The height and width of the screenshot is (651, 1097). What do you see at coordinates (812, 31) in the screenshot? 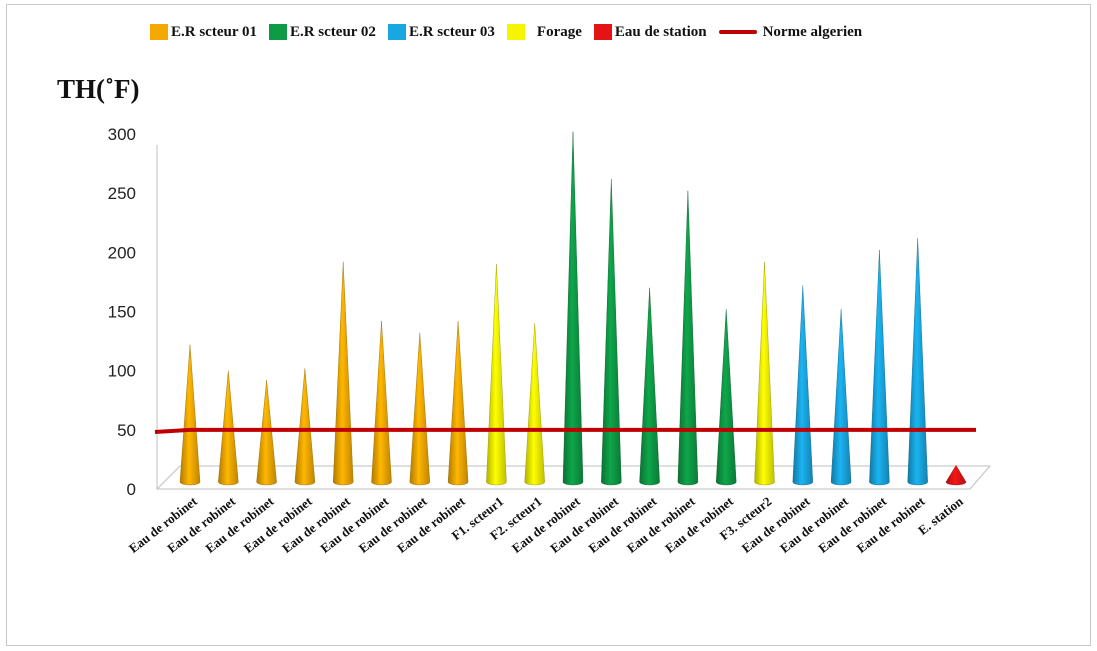
I see `legend-label-norme: Norme algerien` at bounding box center [812, 31].